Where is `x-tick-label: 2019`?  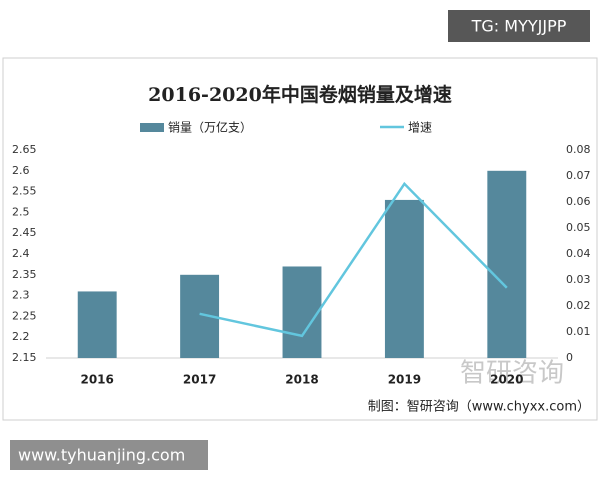
x-tick-label: 2019 is located at coordinates (404, 380).